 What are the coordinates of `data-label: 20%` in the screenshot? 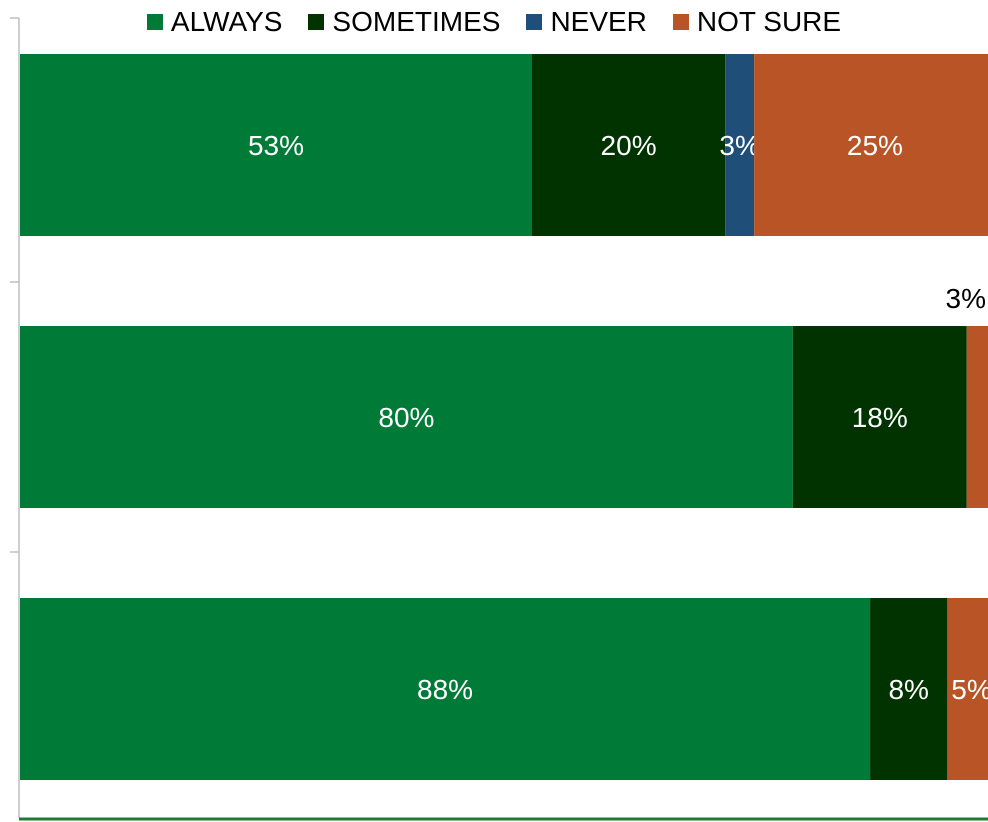 It's located at (629, 145).